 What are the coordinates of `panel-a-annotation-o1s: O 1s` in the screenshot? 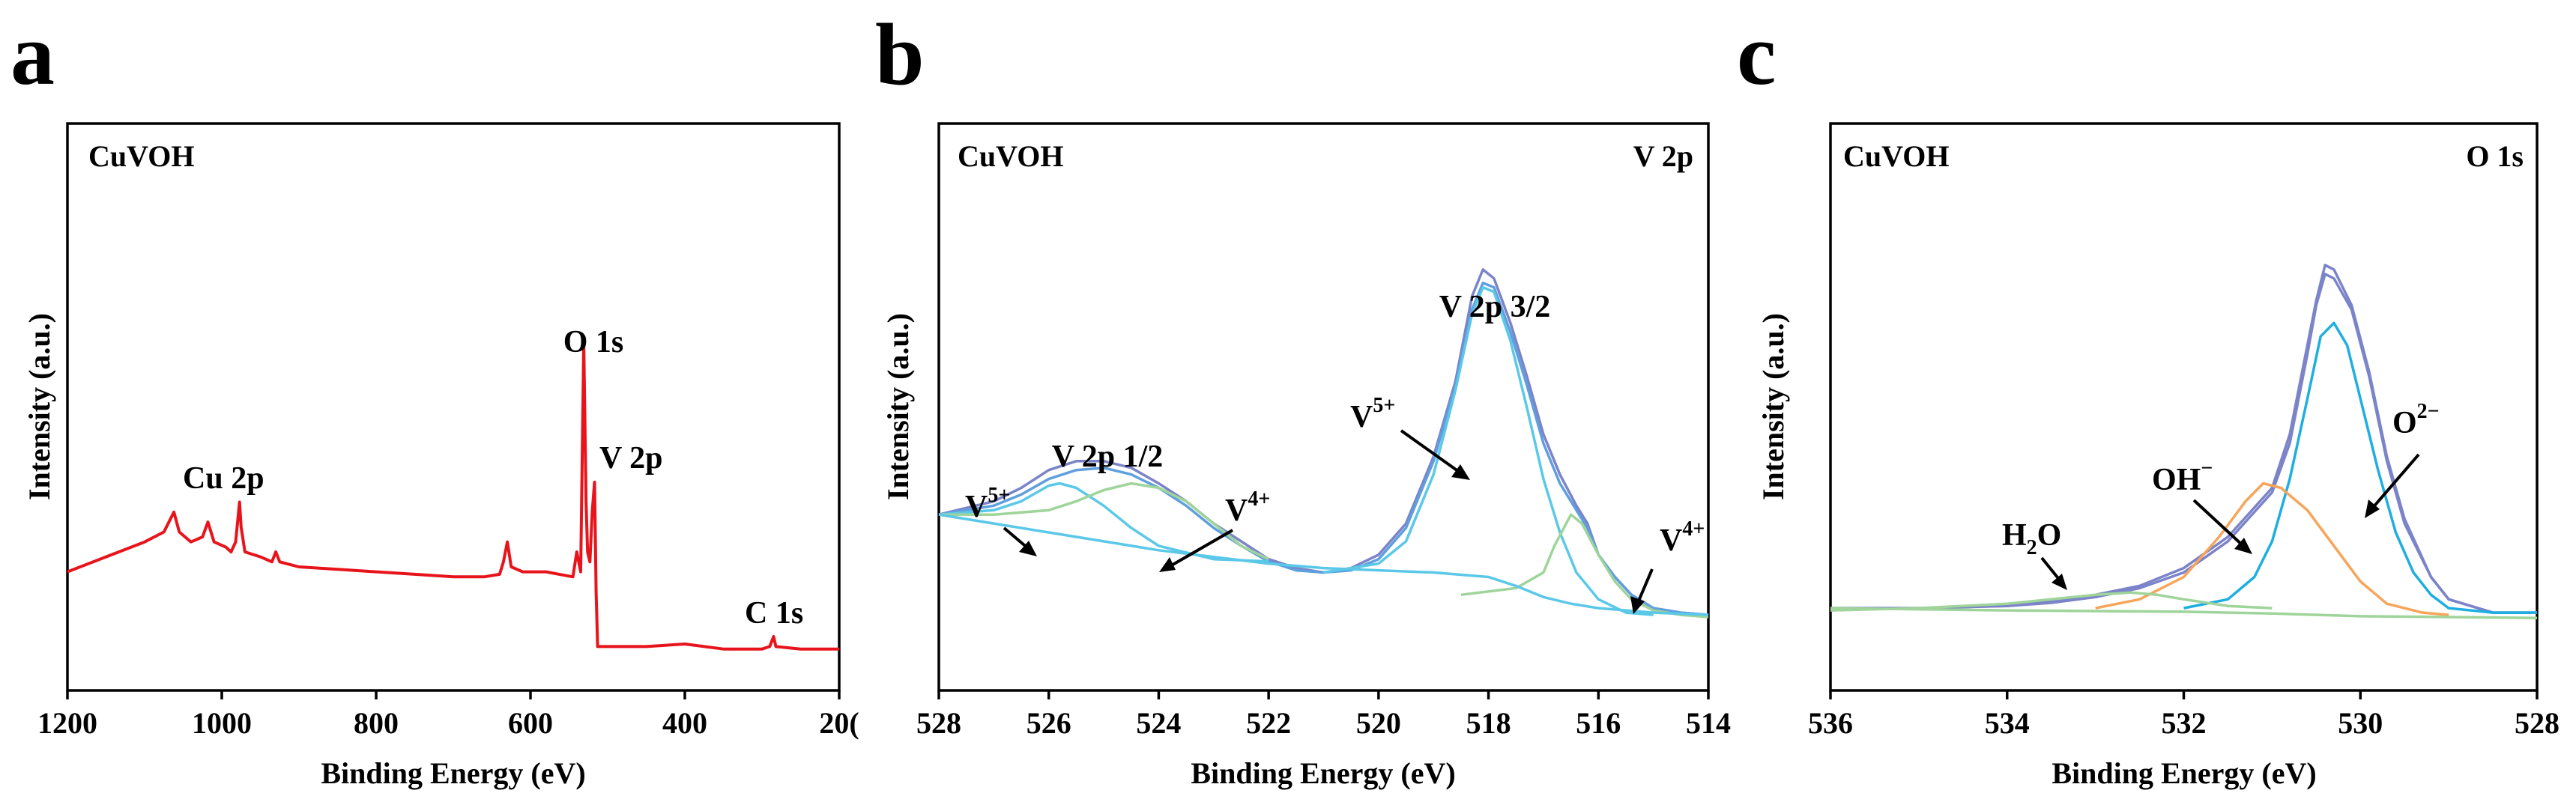 It's located at (593, 342).